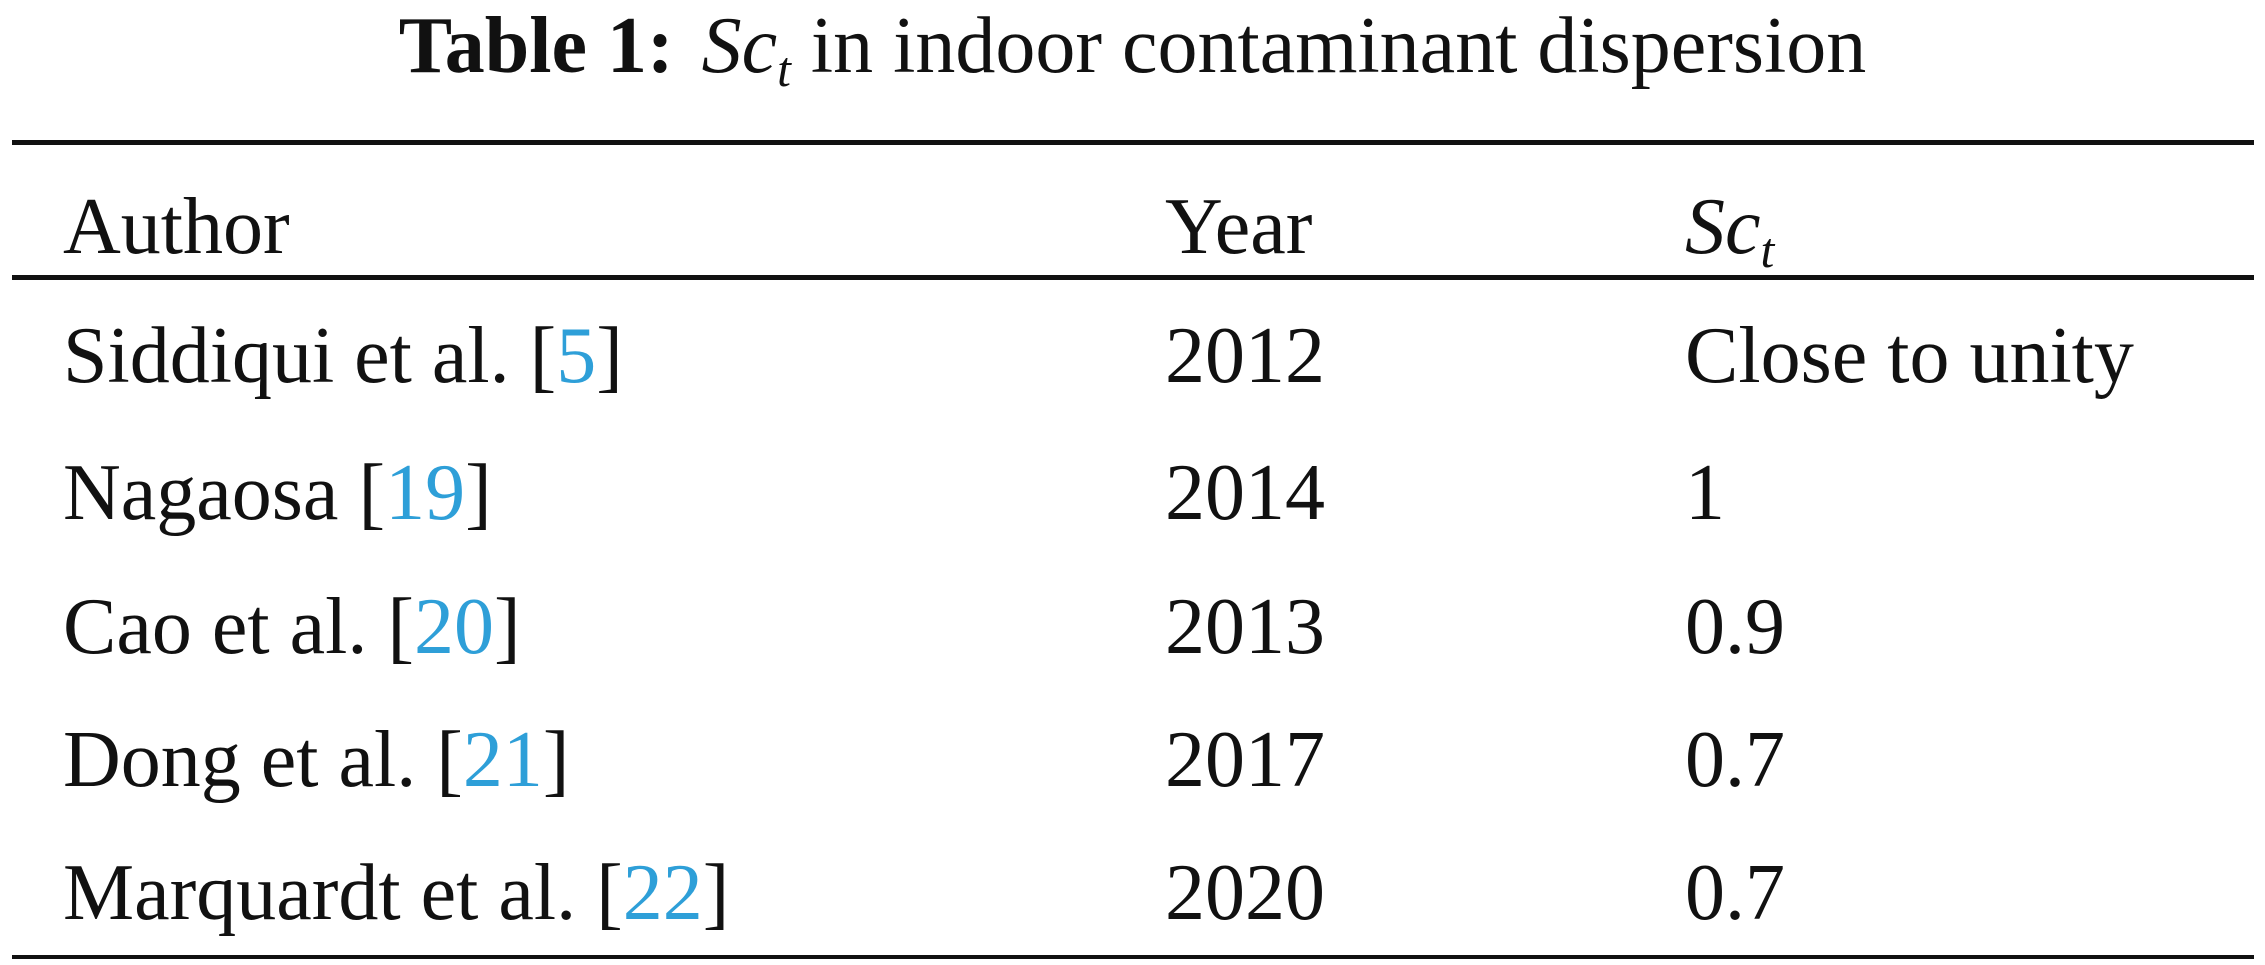  Describe the element at coordinates (453, 627) in the screenshot. I see `reference-link: 20` at that location.